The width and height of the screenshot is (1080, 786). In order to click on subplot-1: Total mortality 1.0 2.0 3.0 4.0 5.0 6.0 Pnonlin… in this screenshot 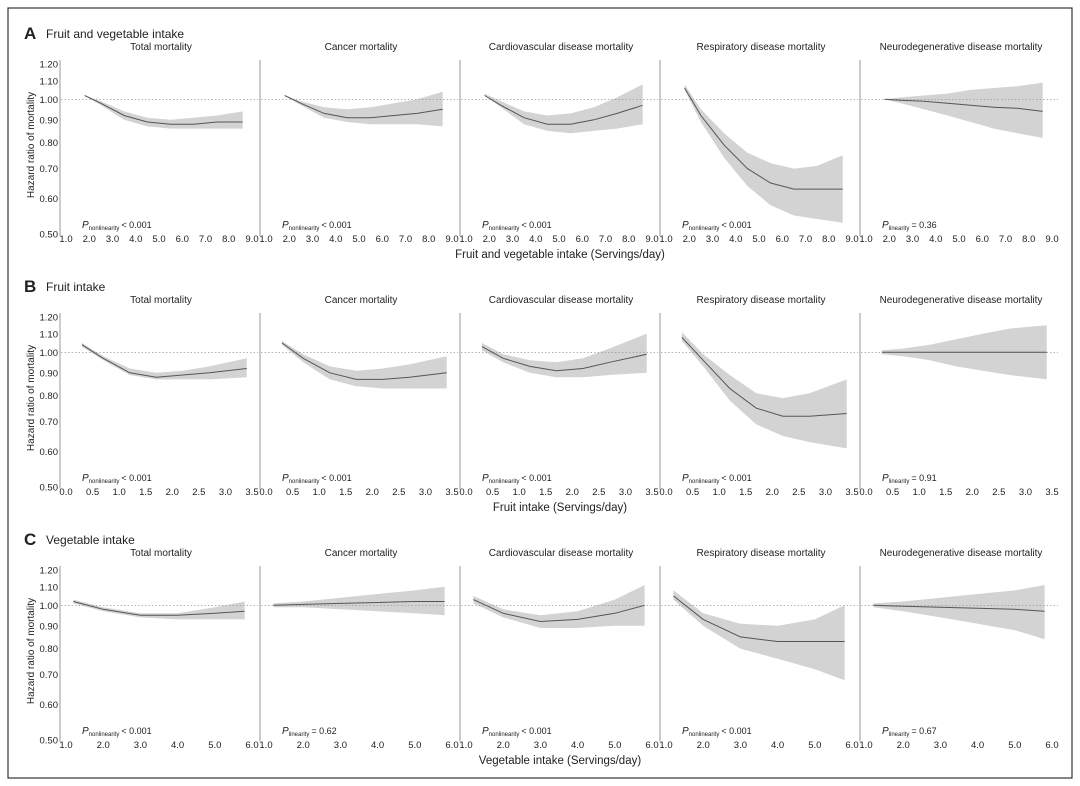, I will do `click(158, 649)`.